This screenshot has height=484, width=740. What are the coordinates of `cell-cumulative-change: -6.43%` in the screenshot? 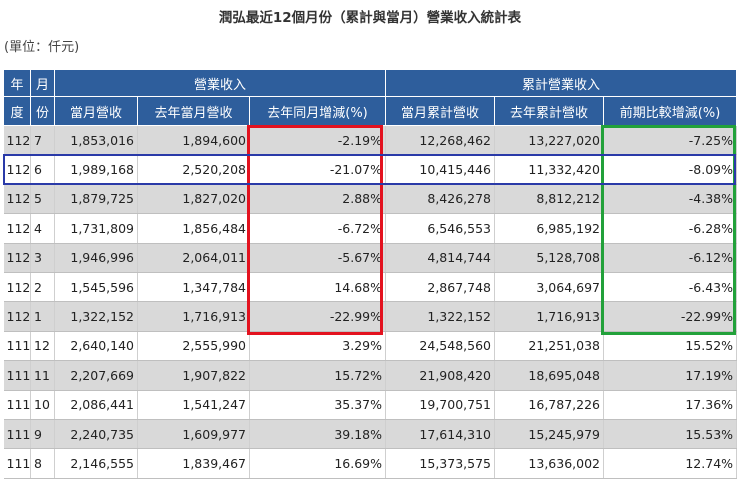 It's located at (670, 287).